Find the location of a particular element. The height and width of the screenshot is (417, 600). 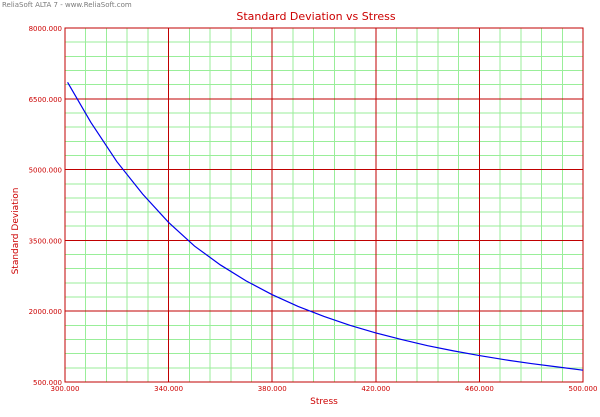

y-tick-label: 3500.000 is located at coordinates (45, 241).